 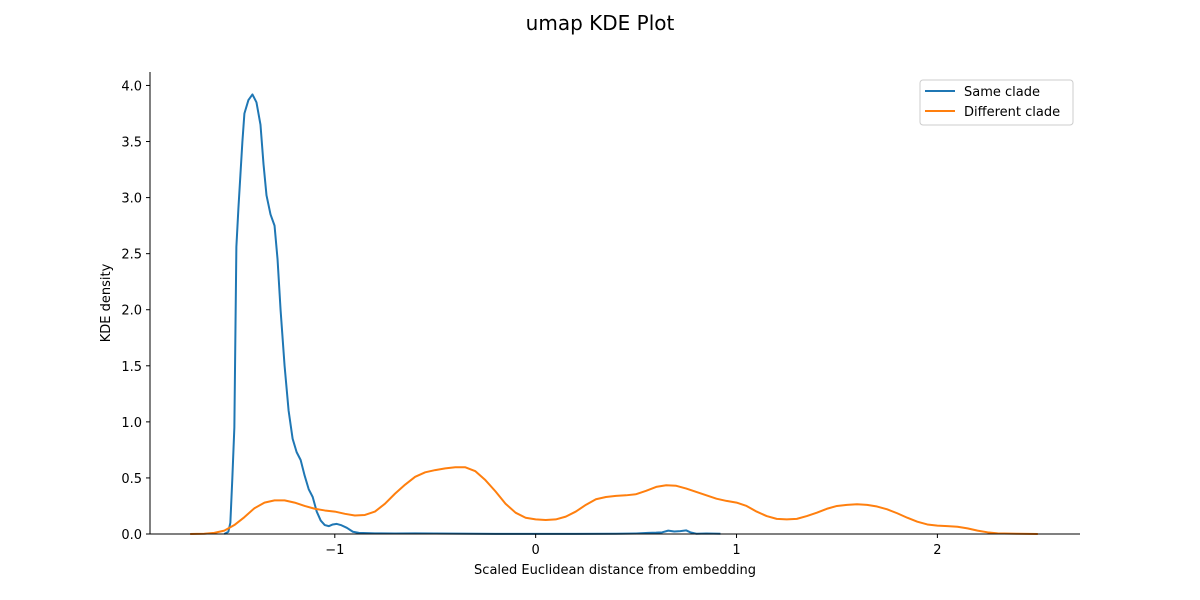 I want to click on legend: Same clade Different clade, so click(x=996, y=102).